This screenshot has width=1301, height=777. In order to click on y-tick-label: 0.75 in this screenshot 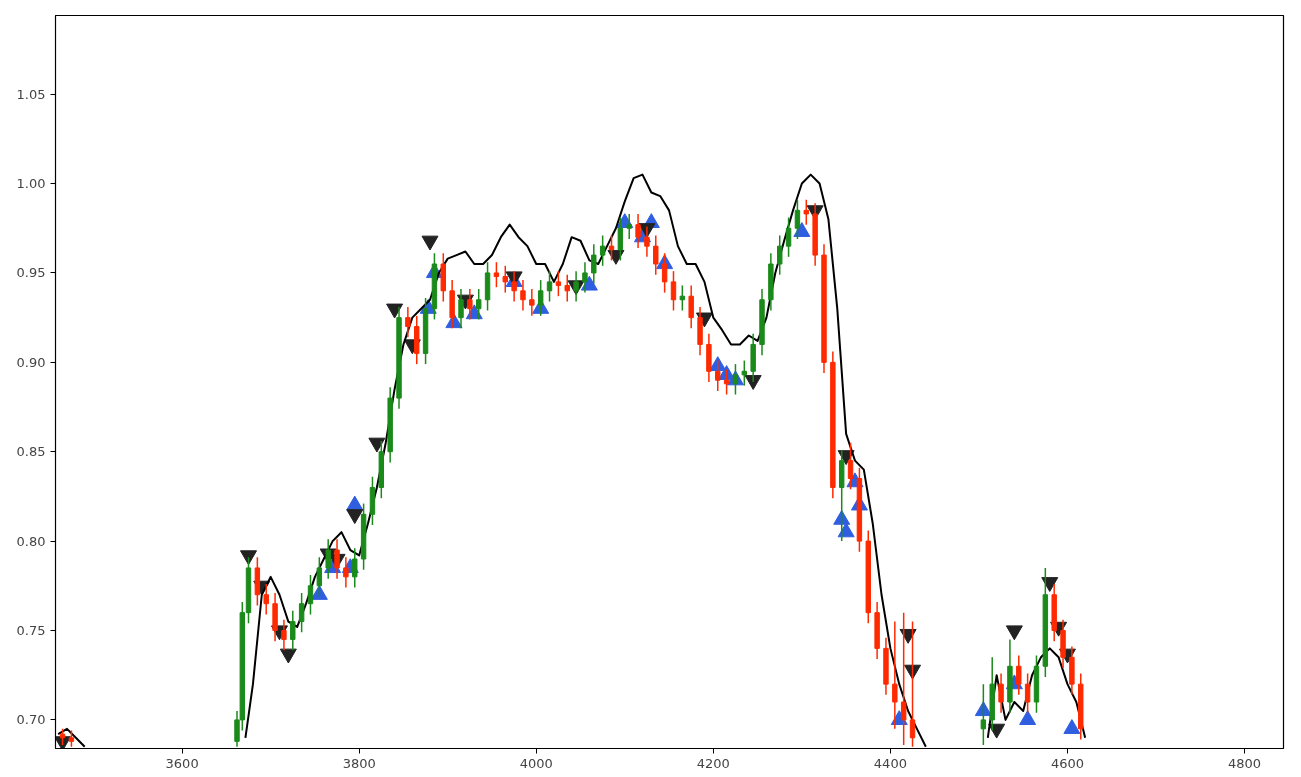, I will do `click(31, 630)`.